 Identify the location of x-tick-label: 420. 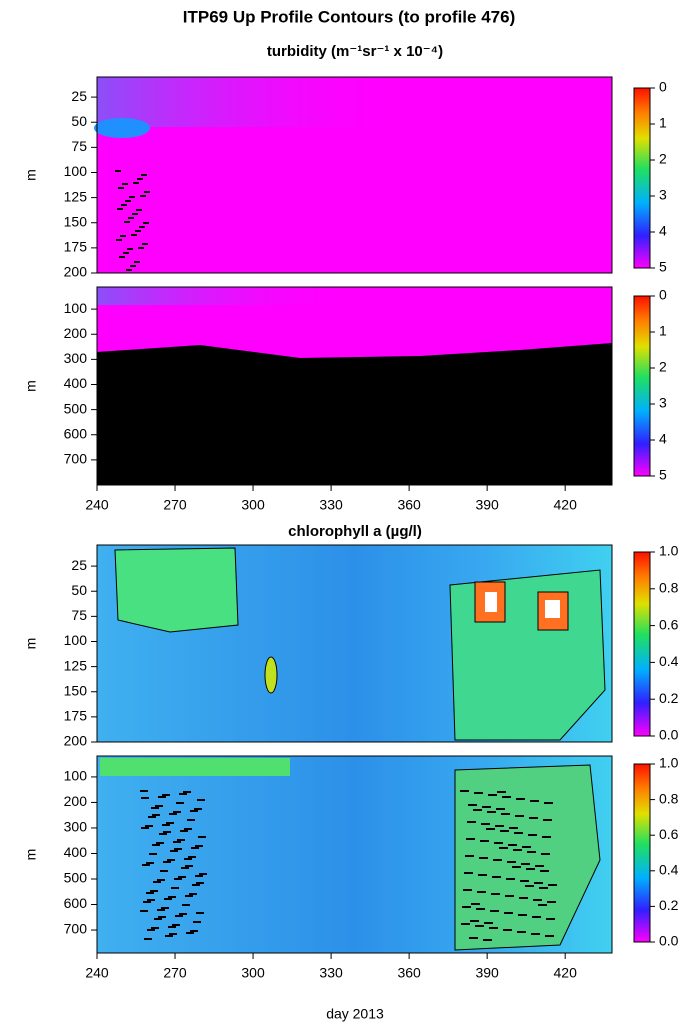
(566, 973).